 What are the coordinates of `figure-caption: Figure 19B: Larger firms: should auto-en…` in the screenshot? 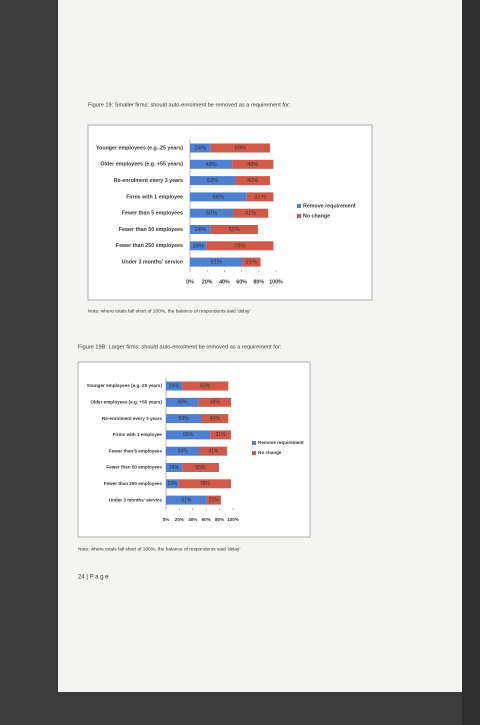 It's located at (180, 347).